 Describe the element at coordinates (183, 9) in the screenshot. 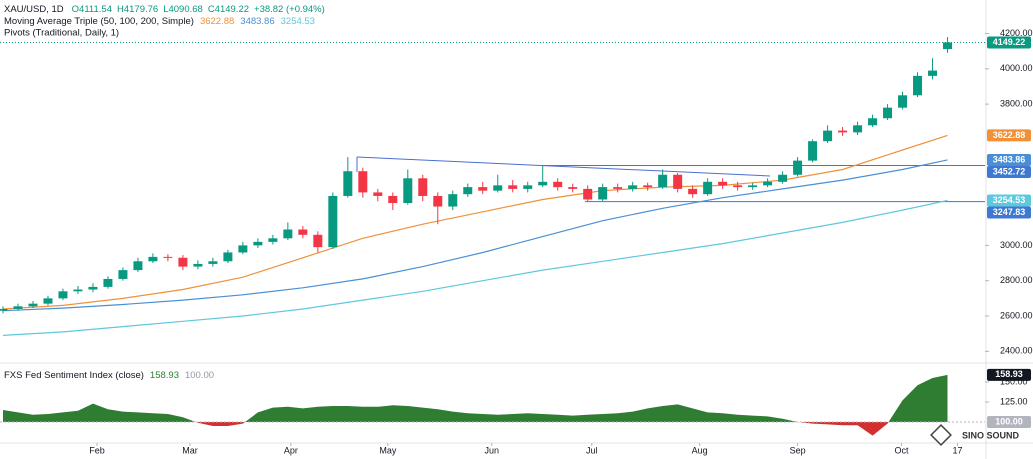

I see `quote-low: L4090.68` at that location.